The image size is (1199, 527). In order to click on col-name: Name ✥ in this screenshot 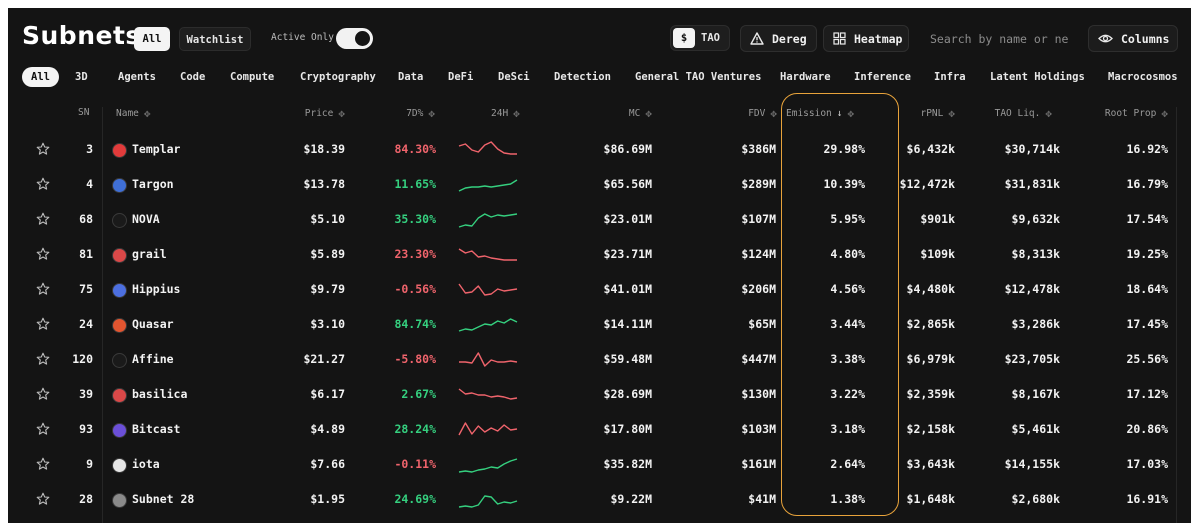, I will do `click(133, 113)`.